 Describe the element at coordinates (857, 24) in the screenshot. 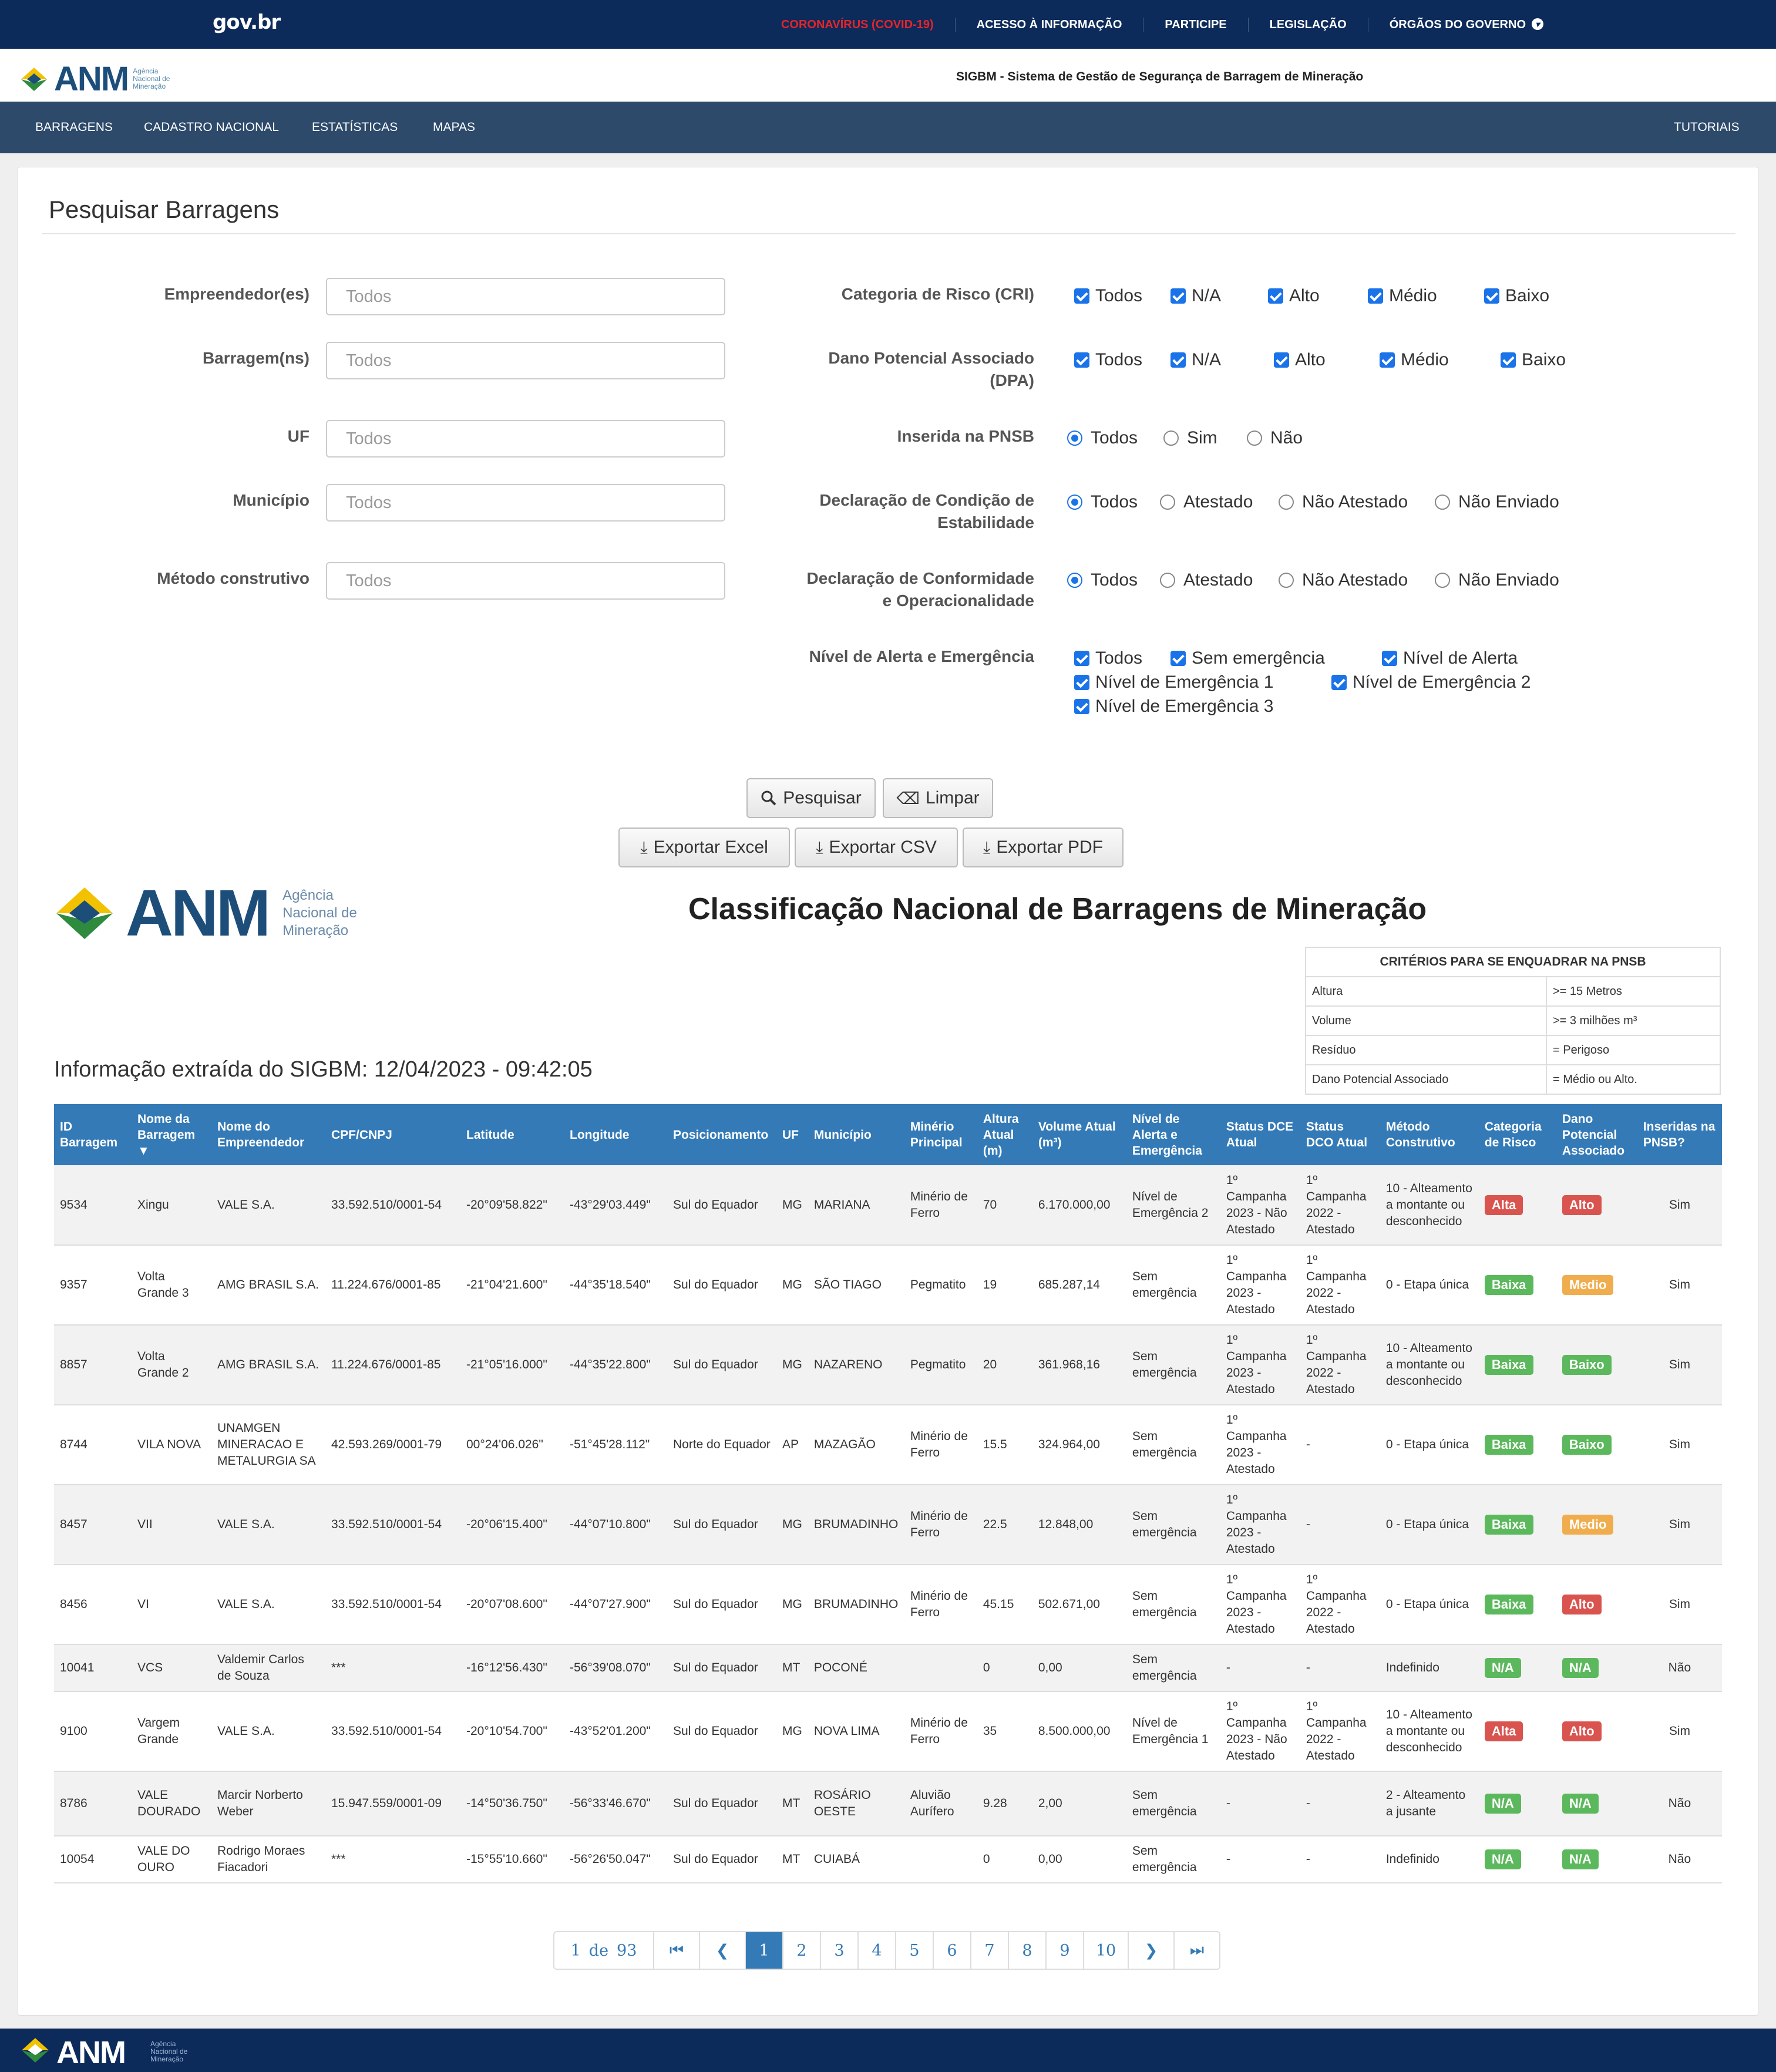

I see `gov-link-covid: CORONAVÍRUS (COVID-19)` at that location.